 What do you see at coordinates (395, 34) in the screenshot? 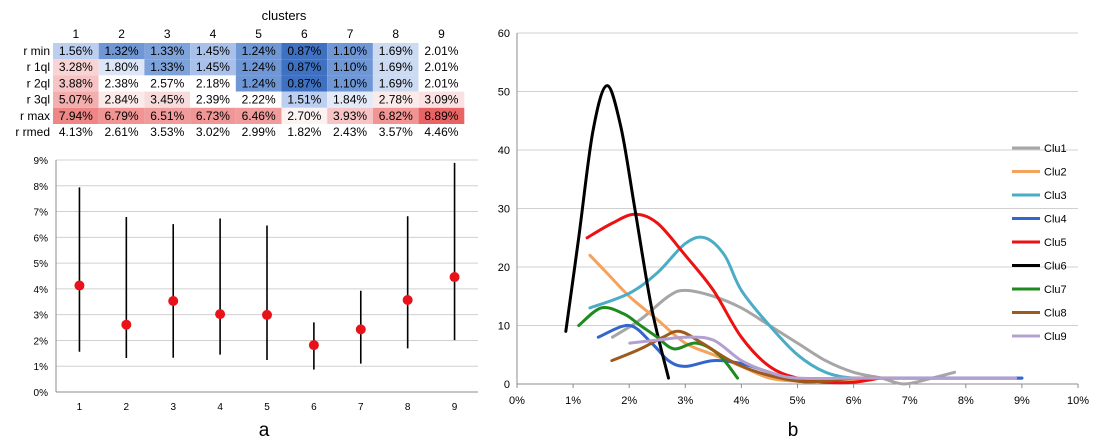
I see `table-column-header: 8` at bounding box center [395, 34].